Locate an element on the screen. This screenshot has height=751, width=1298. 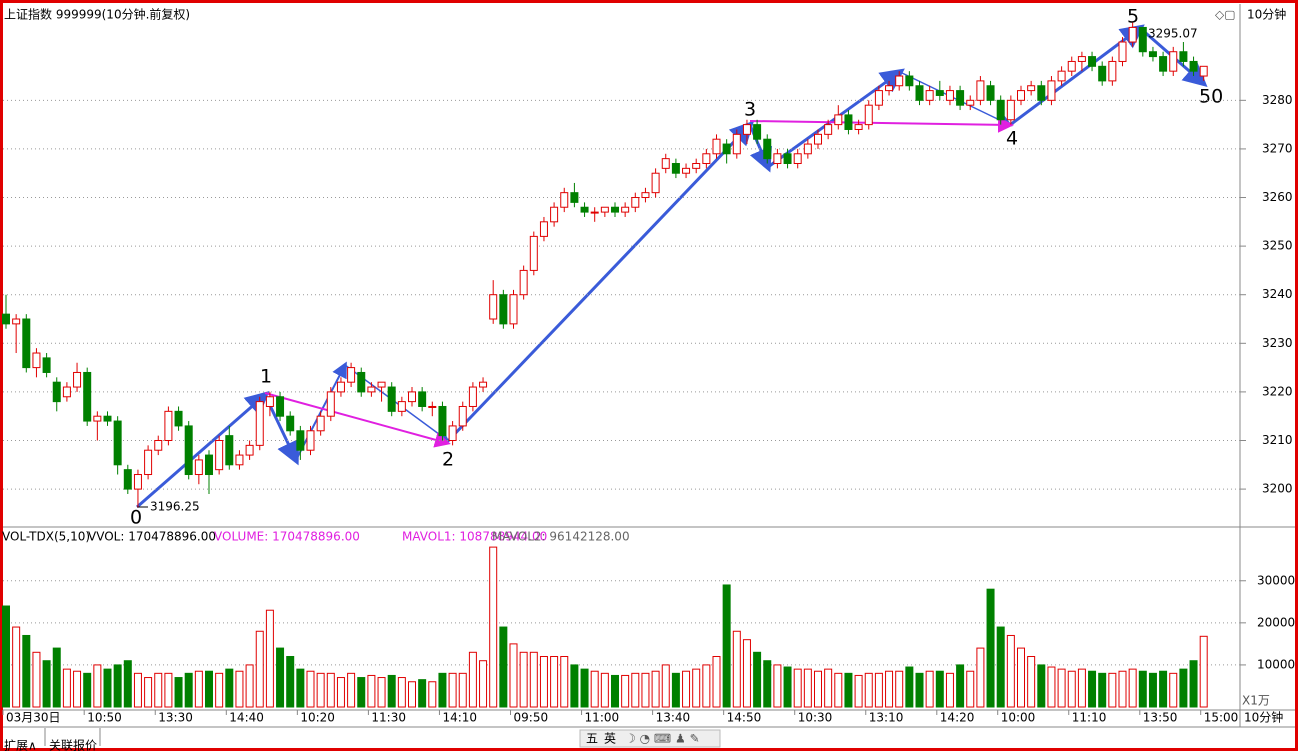
toolbar-item: 英 is located at coordinates (610, 739).